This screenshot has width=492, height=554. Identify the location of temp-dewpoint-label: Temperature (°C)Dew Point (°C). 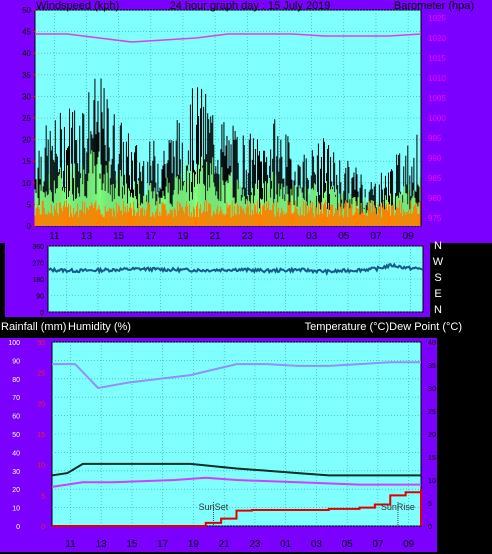
(383, 327).